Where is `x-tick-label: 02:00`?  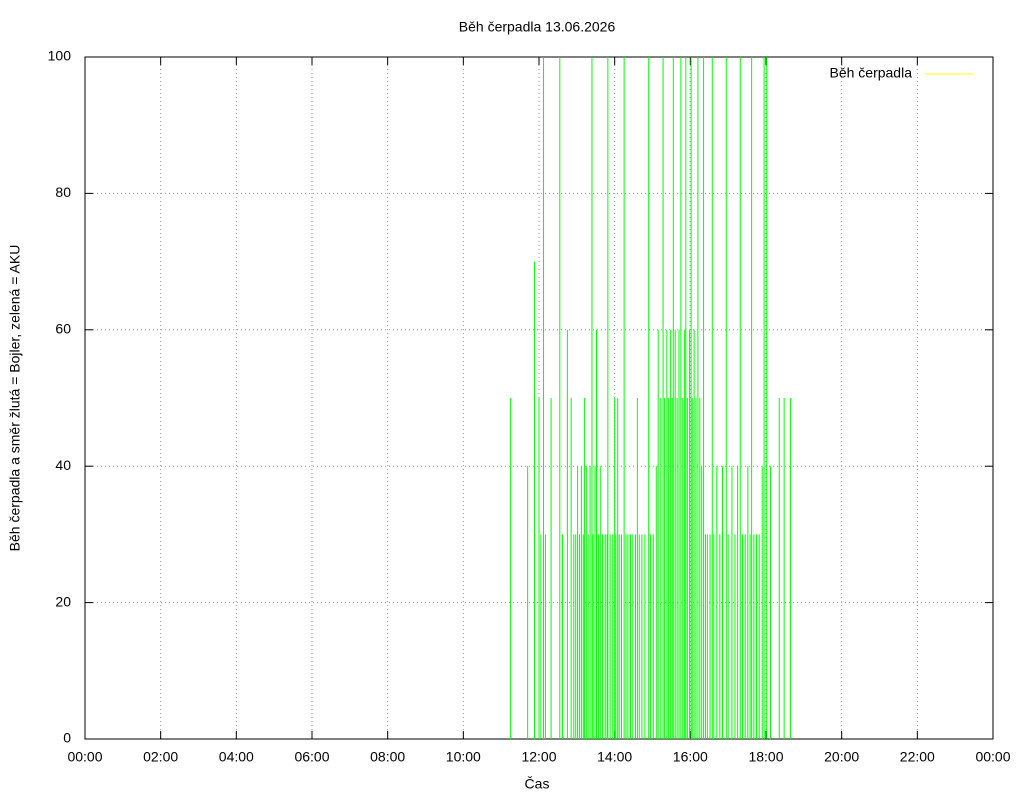
x-tick-label: 02:00 is located at coordinates (160, 757).